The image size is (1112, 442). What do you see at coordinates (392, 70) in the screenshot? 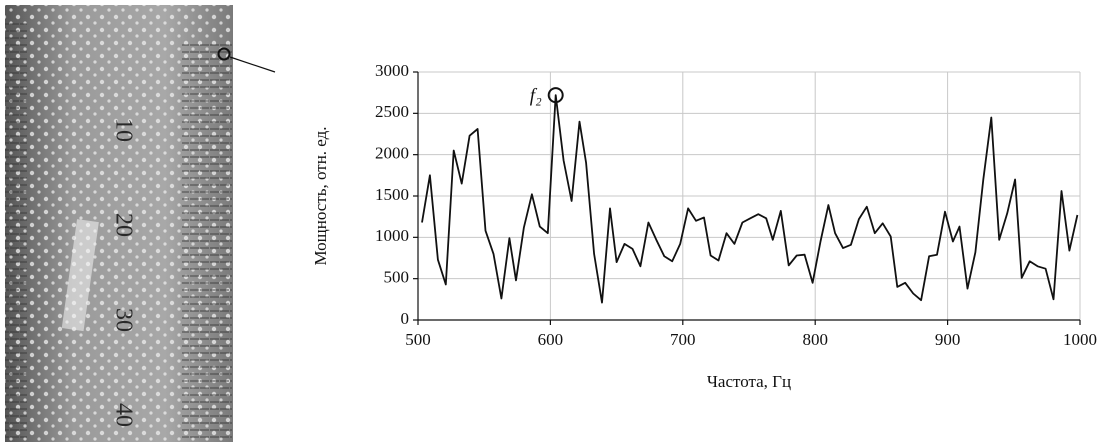
I see `y-tick-label: 3000` at bounding box center [392, 70].